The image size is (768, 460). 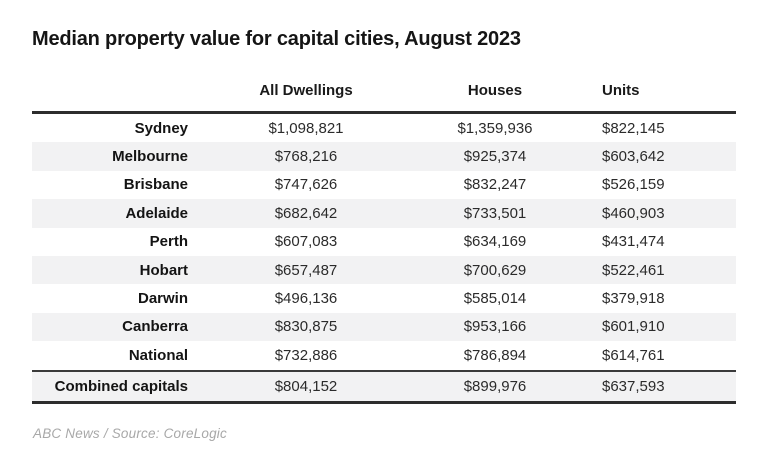 What do you see at coordinates (306, 157) in the screenshot?
I see `value-cell: $768,216` at bounding box center [306, 157].